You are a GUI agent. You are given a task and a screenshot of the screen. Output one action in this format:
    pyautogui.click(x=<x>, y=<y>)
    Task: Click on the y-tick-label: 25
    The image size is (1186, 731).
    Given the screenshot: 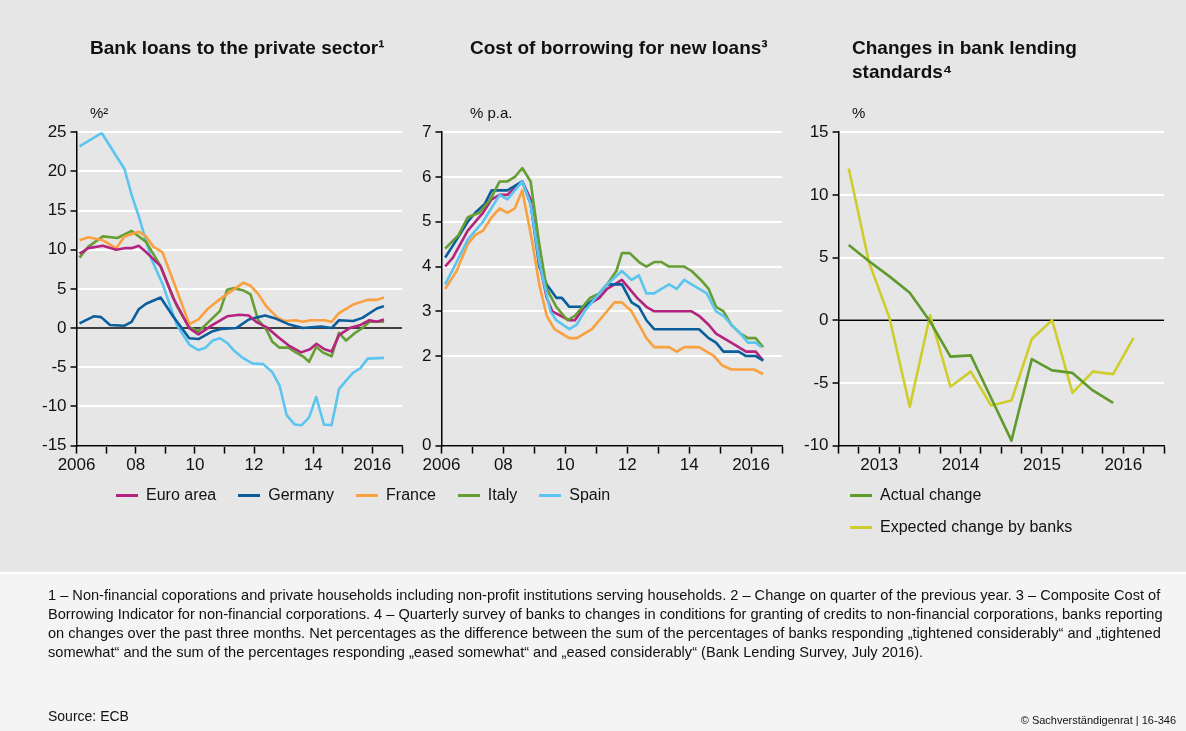 What is the action you would take?
    pyautogui.click(x=57, y=131)
    